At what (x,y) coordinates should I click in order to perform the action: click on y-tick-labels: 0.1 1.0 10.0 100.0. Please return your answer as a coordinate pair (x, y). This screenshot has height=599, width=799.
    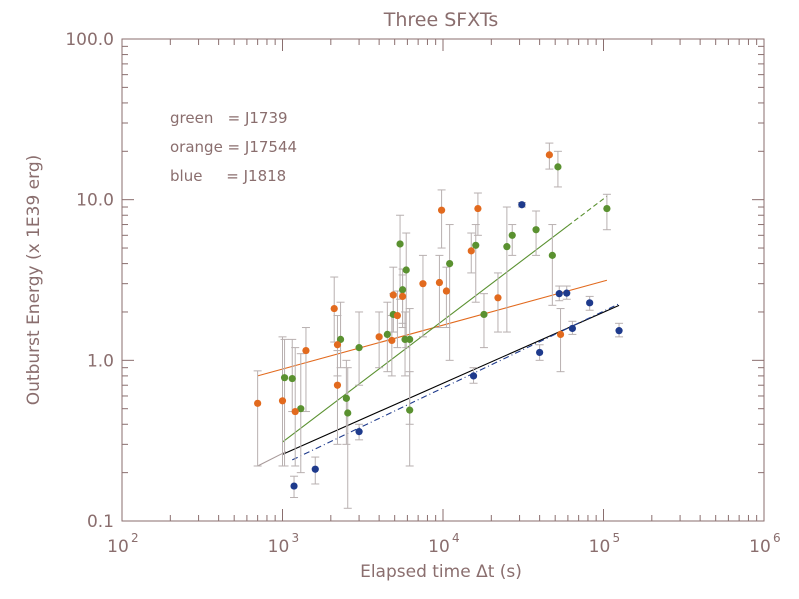
    Looking at the image, I should click on (89, 281).